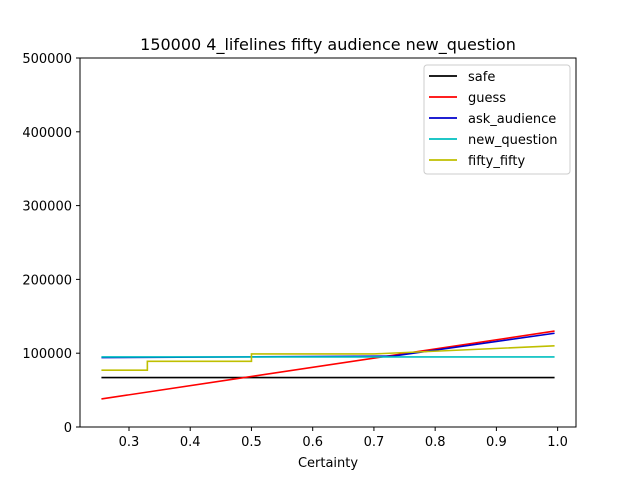 The height and width of the screenshot is (480, 640). I want to click on legend-label-ask-audience: ask_audience, so click(512, 119).